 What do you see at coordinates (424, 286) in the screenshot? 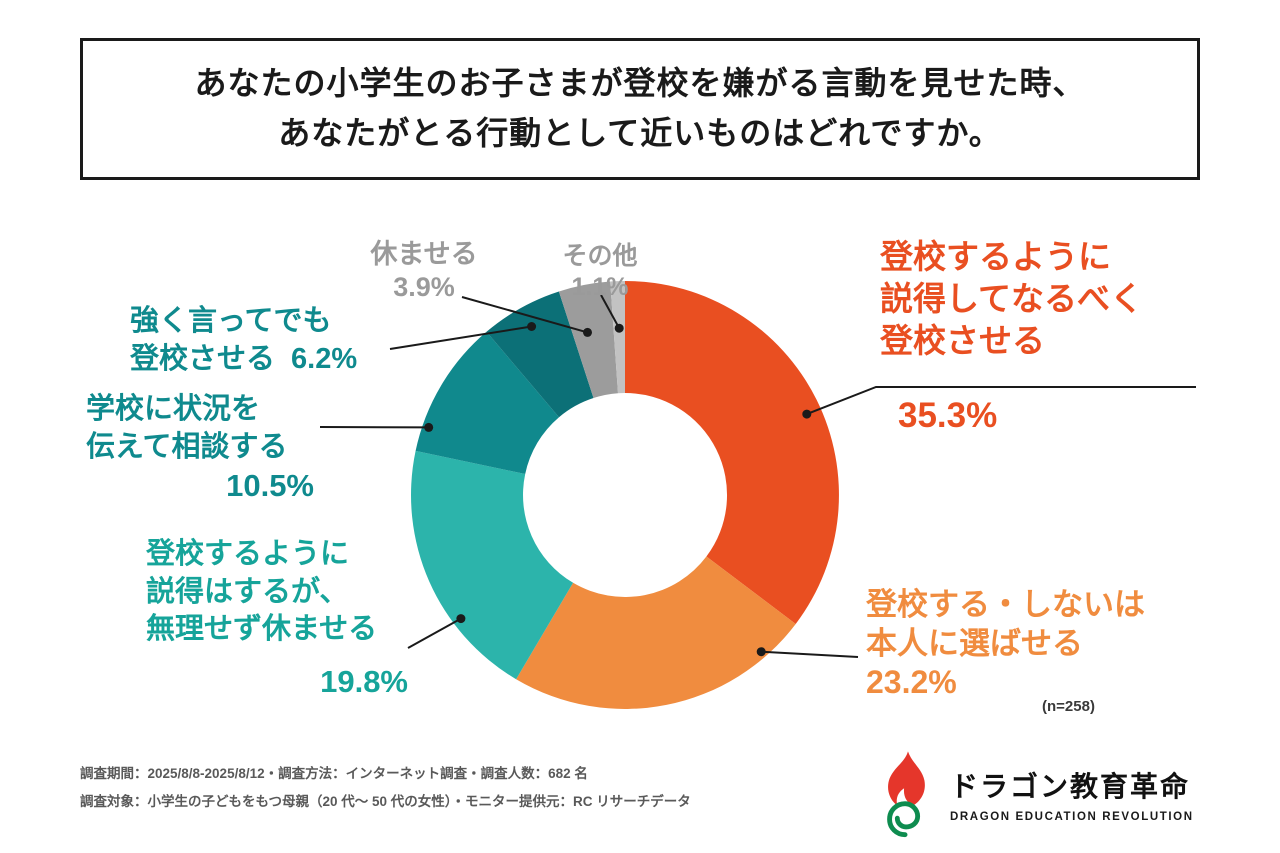
I see `segment-pct-let-rest: 3.9%` at bounding box center [424, 286].